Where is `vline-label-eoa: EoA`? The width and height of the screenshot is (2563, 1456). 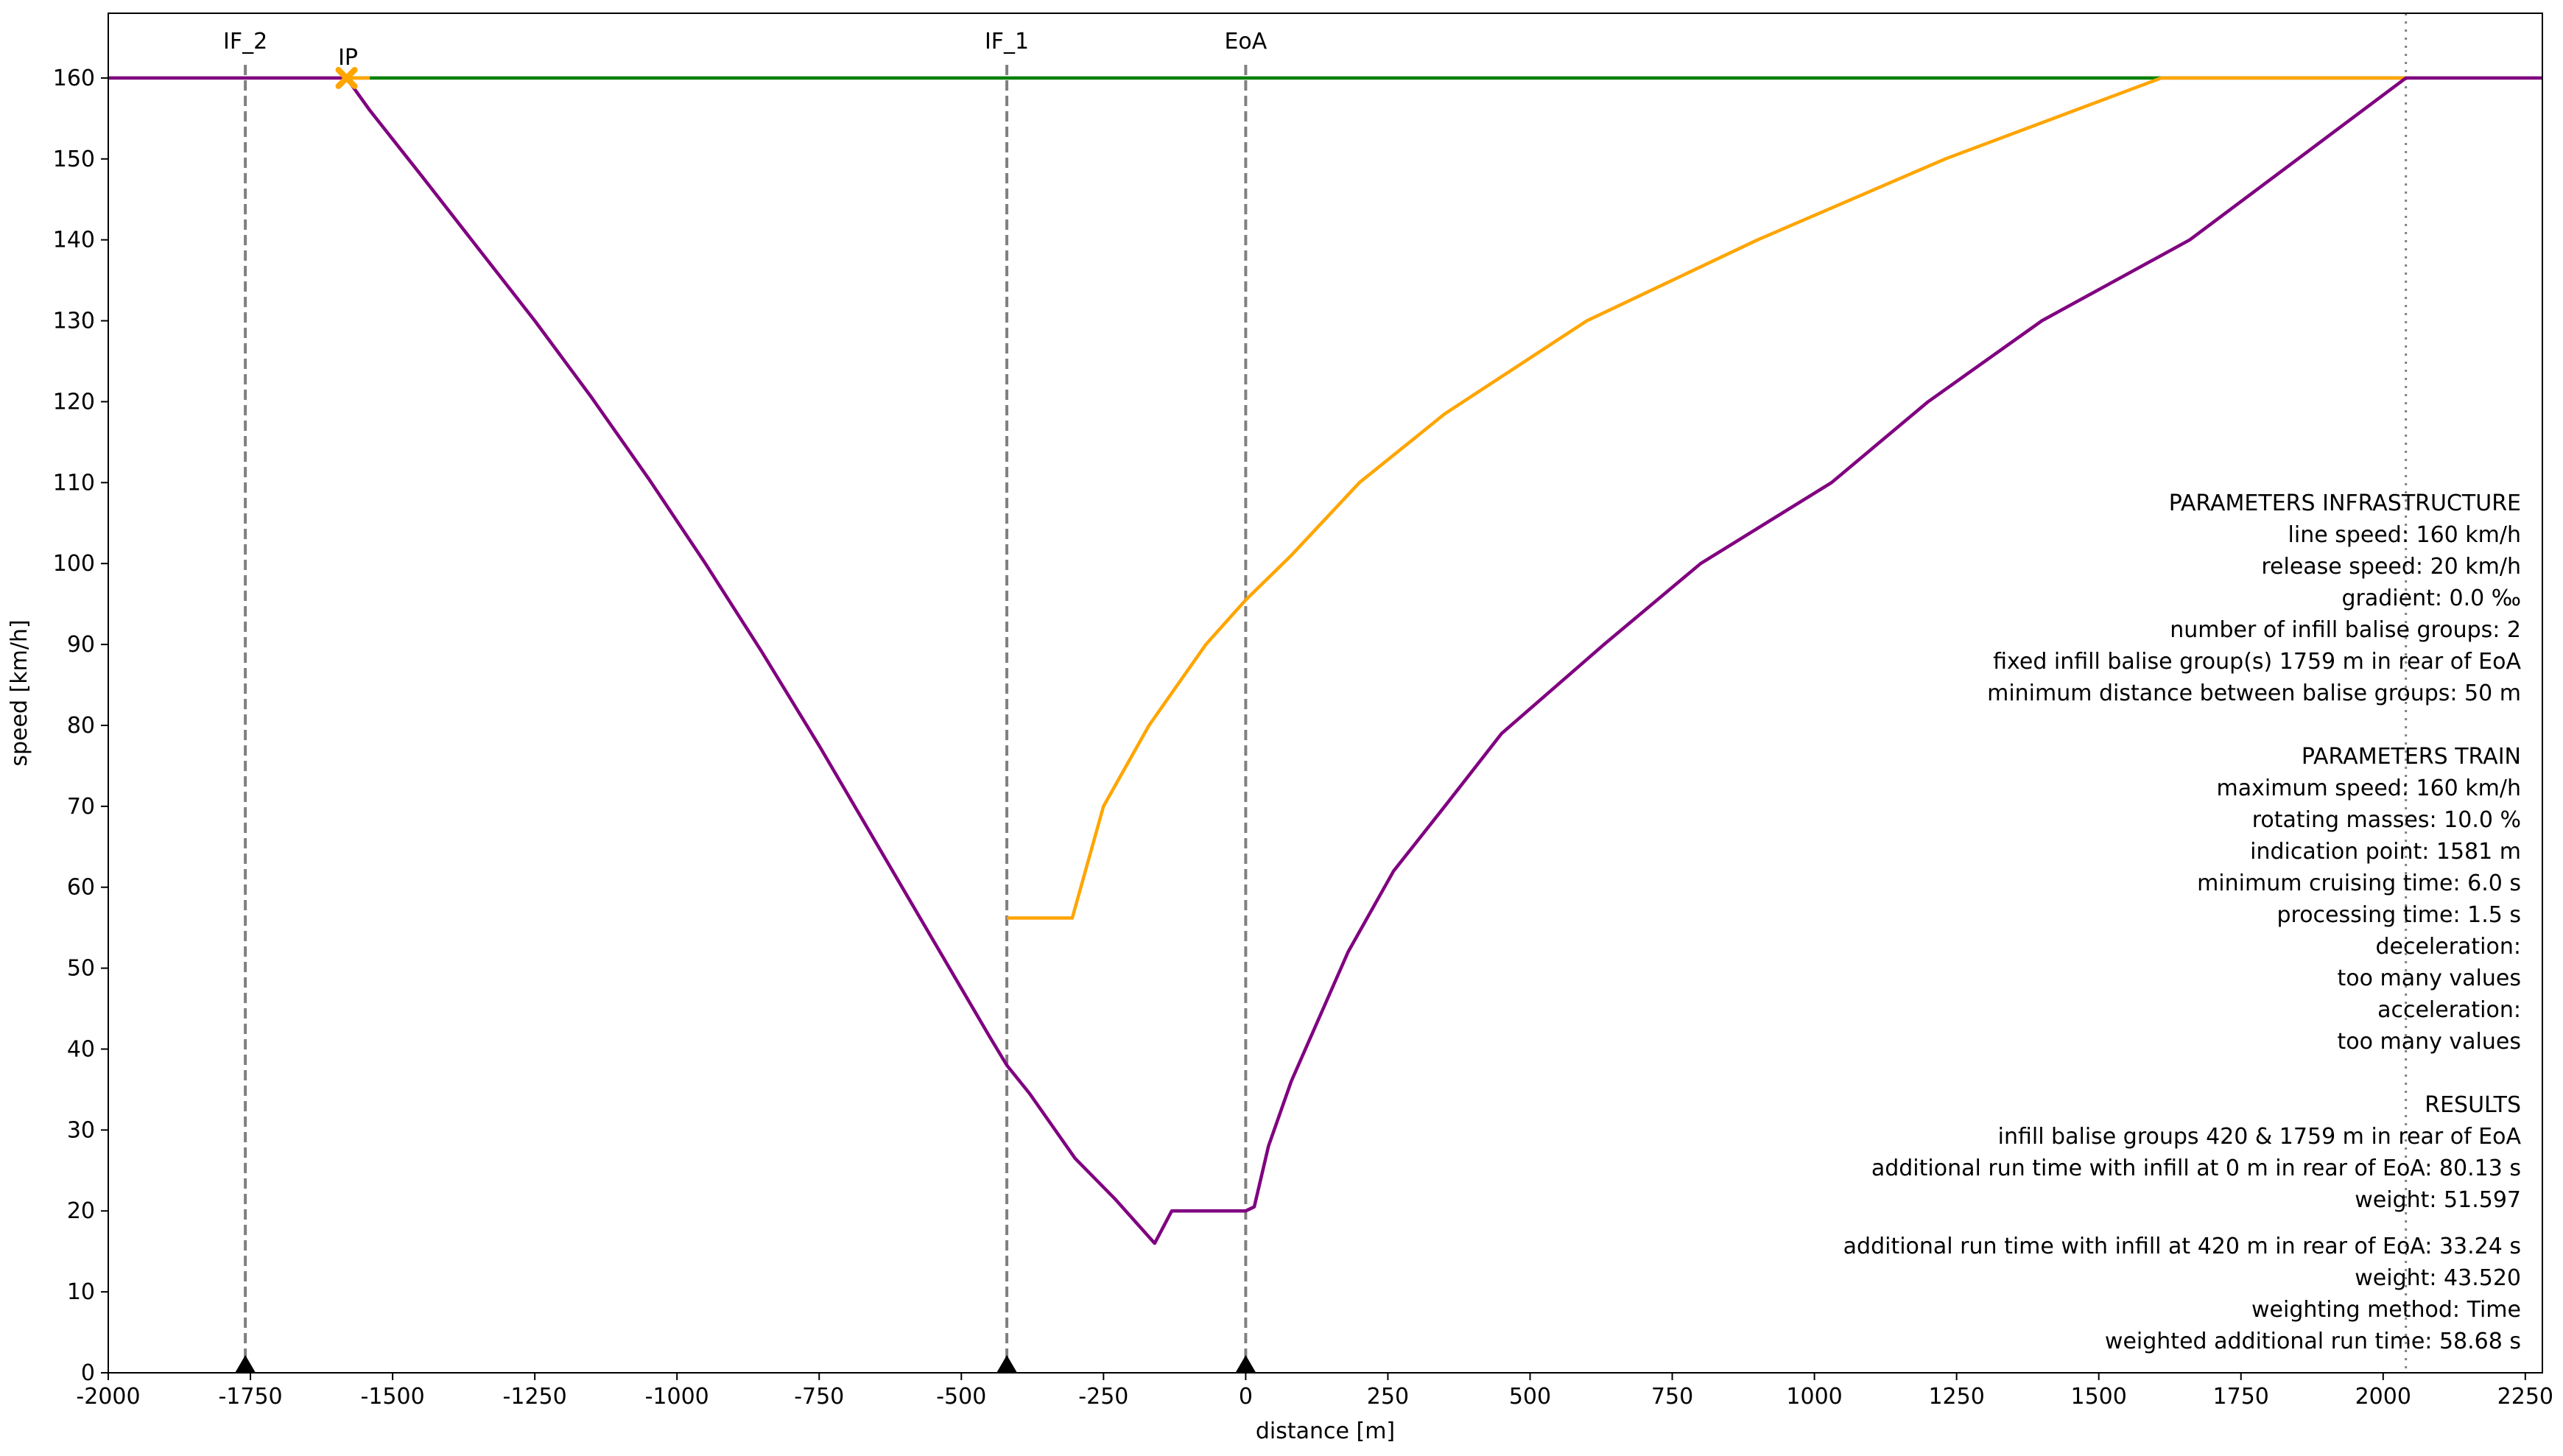 vline-label-eoa: EoA is located at coordinates (1245, 41).